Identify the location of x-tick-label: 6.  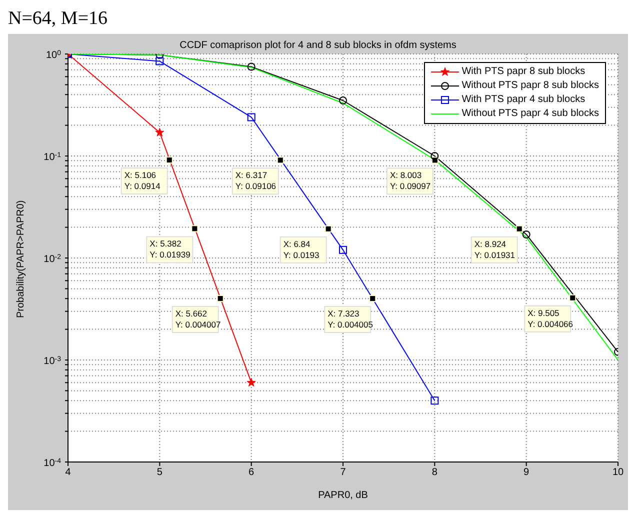
(251, 472).